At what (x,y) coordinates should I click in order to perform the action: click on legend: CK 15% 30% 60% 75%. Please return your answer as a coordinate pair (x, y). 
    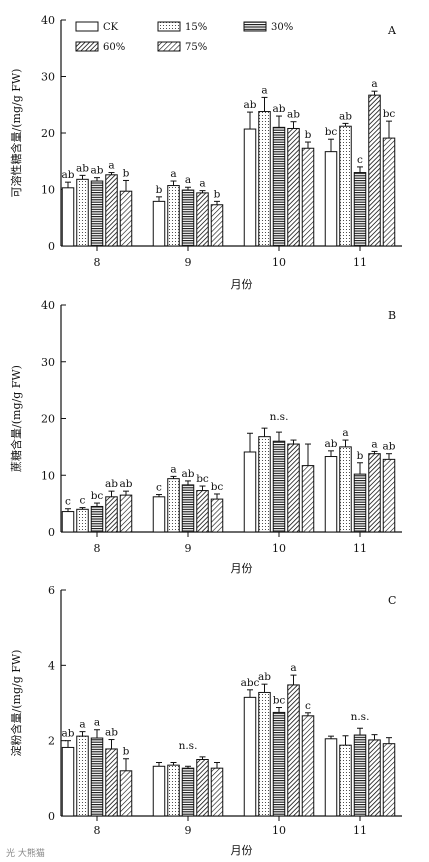
    Looking at the image, I should click on (184, 37).